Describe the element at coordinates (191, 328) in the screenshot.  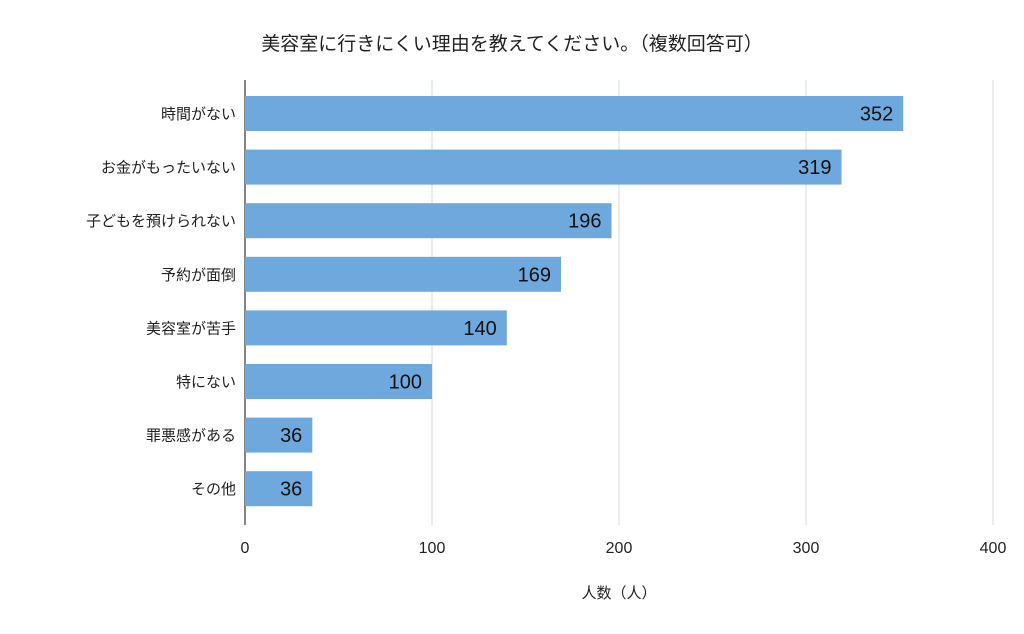
I see `category-label: 美容室が苦手` at that location.